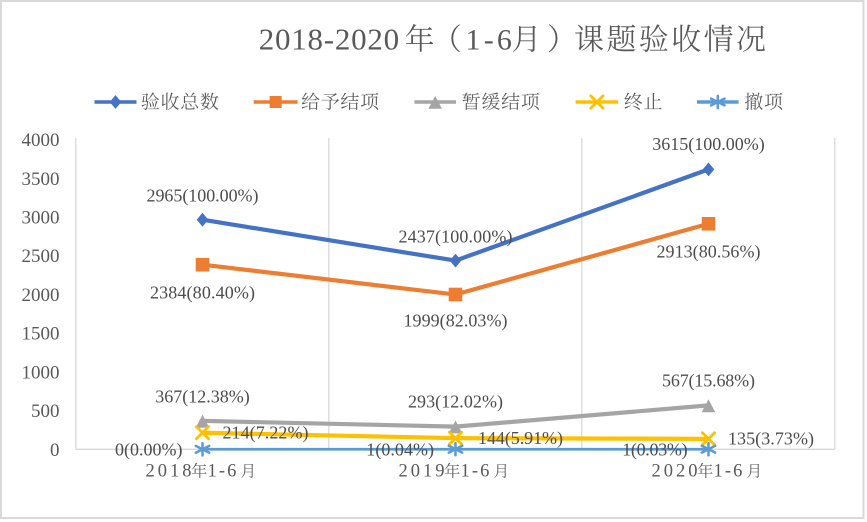 The height and width of the screenshot is (522, 867). I want to click on svg-text: 2437(100.00%), so click(456, 236).